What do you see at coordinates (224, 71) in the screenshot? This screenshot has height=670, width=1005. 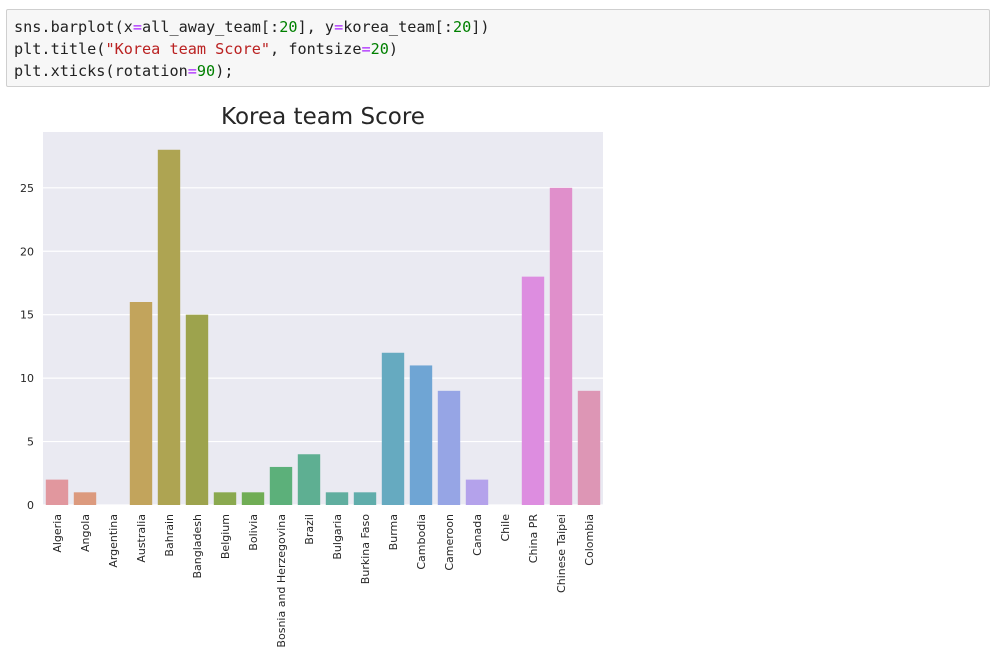 I see `code-token: );` at bounding box center [224, 71].